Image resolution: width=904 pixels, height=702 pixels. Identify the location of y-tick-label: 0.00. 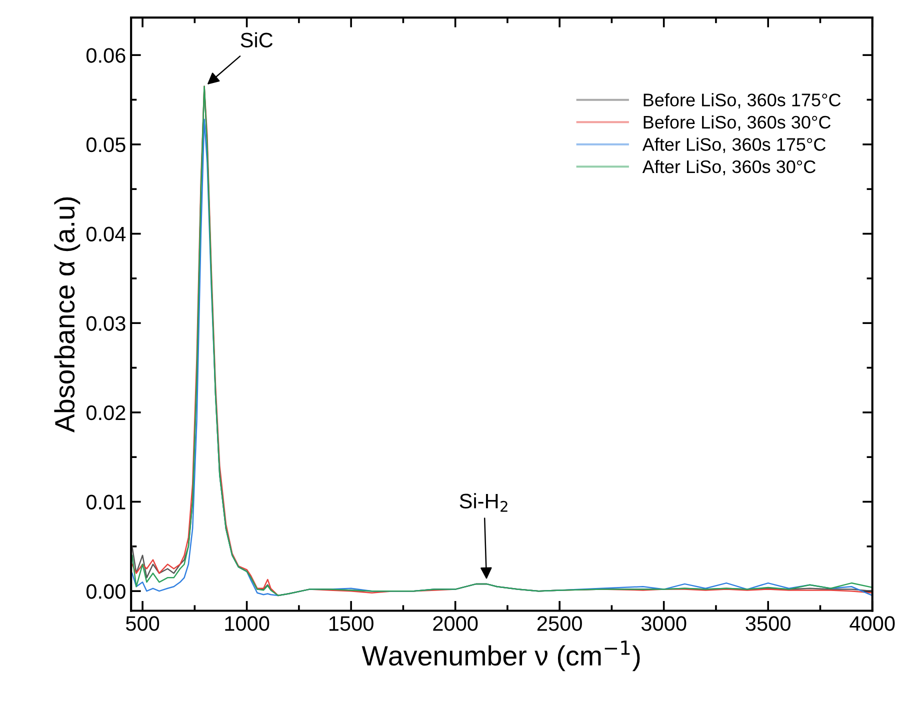
(106, 591).